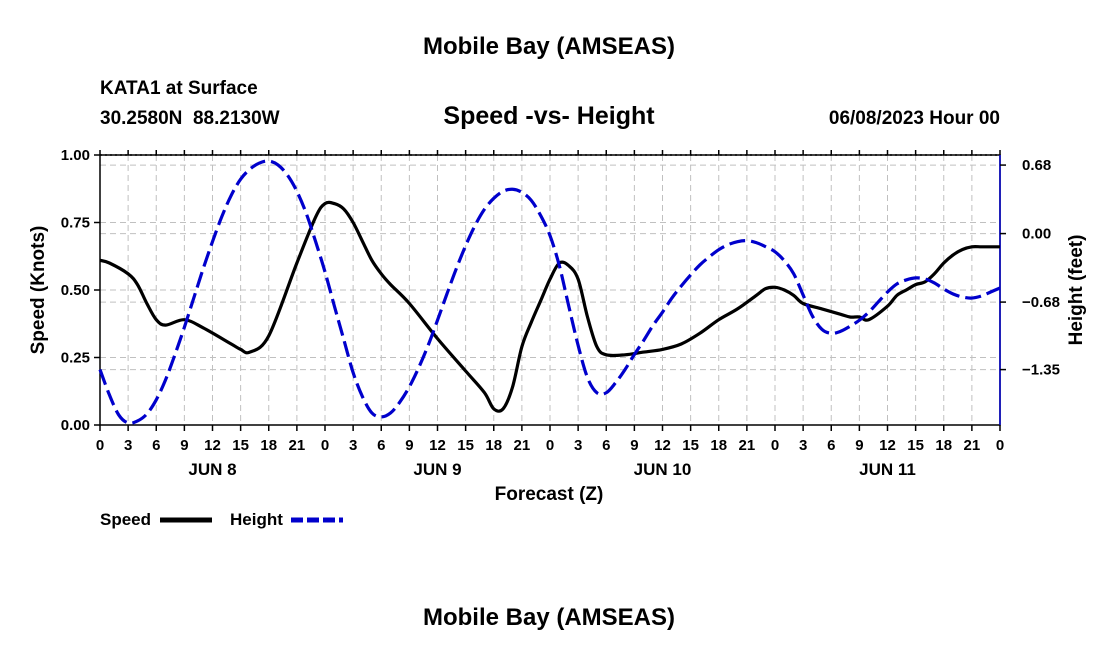 The height and width of the screenshot is (650, 1100). I want to click on legend-speed-label: Speed, so click(125, 519).